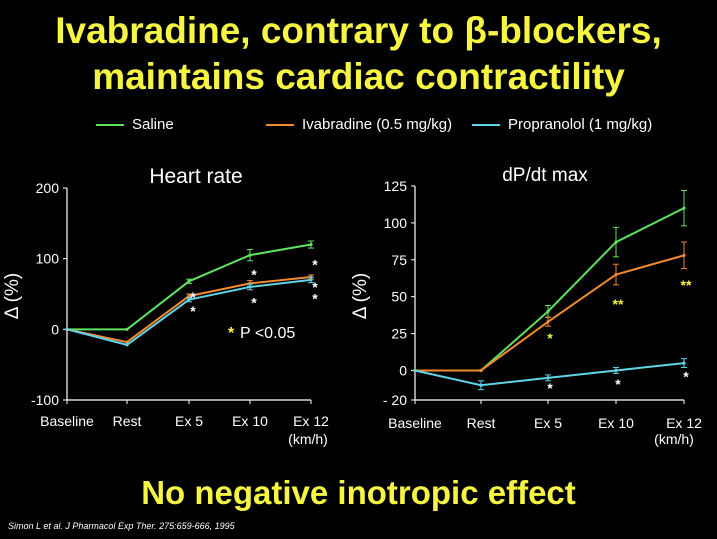  I want to click on legend-swatch-saline, so click(110, 124).